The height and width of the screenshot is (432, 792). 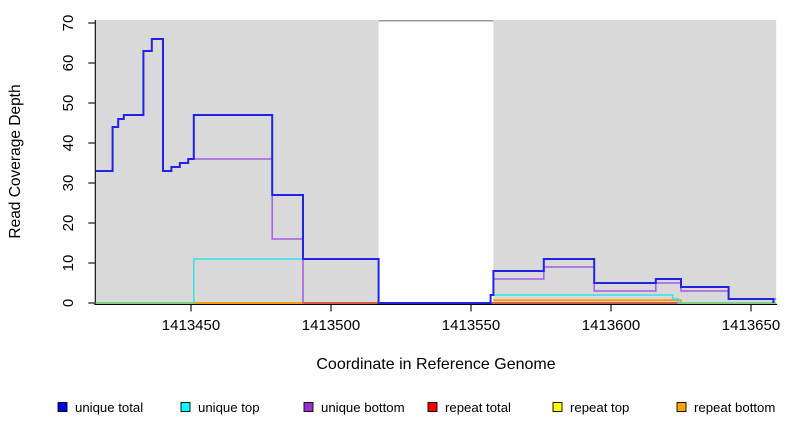 I want to click on y-tick-label: 70, so click(x=68, y=23).